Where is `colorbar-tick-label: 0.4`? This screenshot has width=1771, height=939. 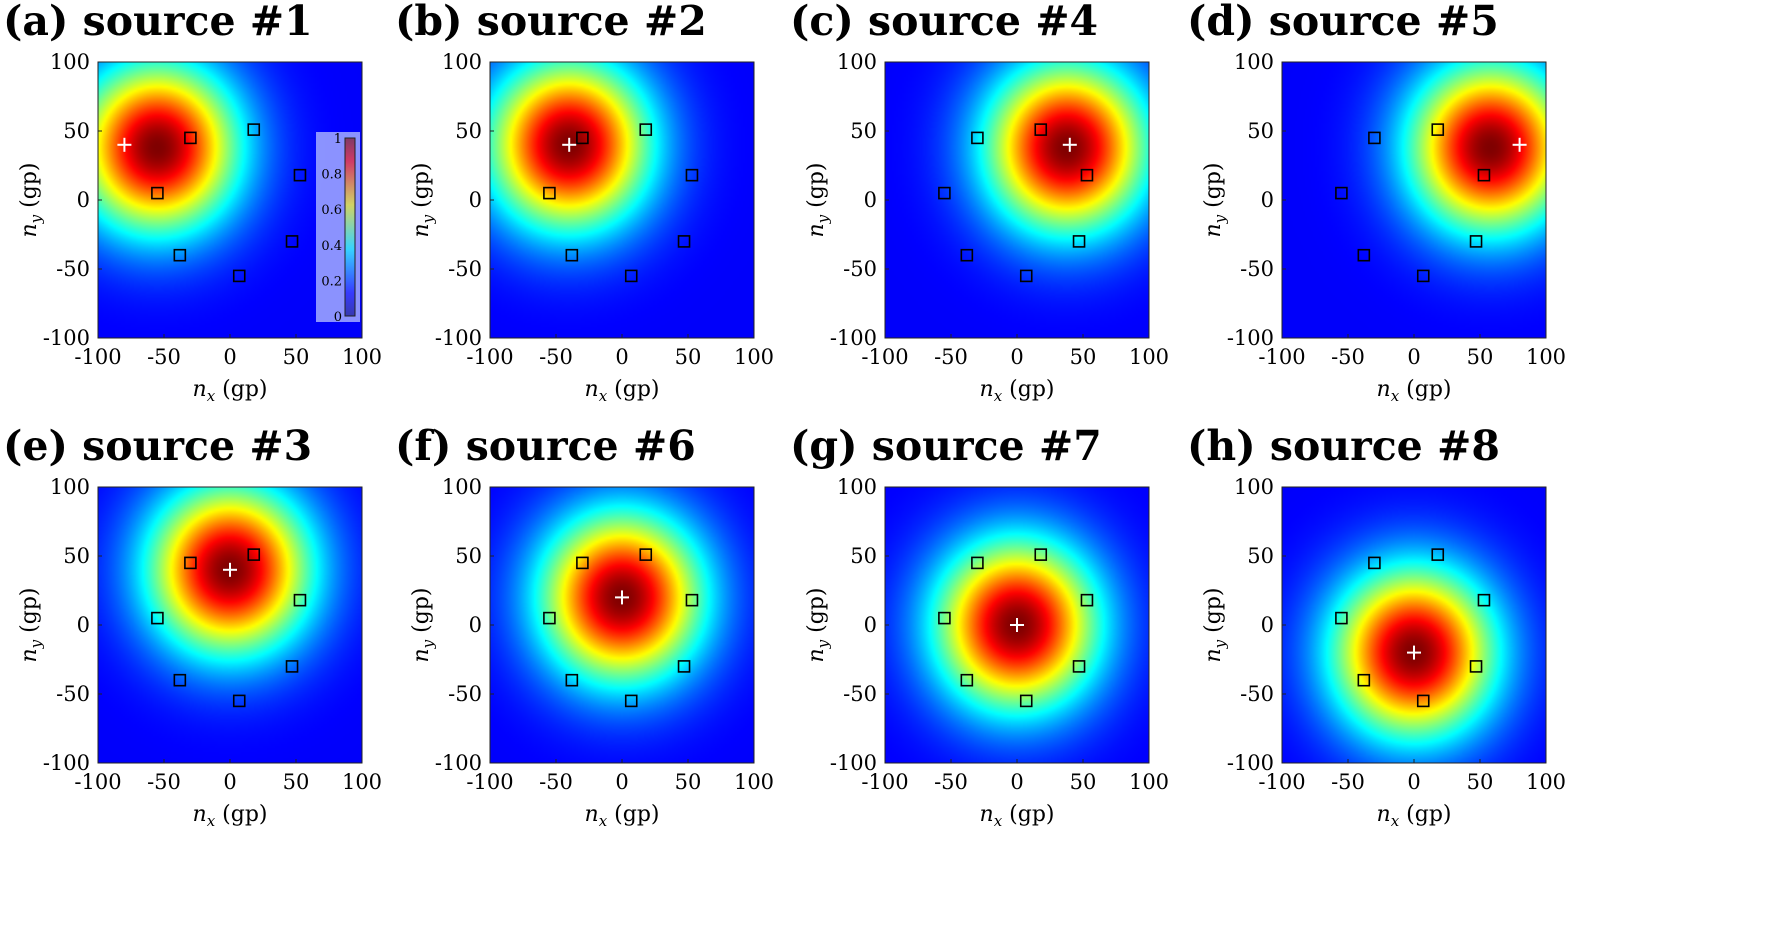
colorbar-tick-label: 0.4 is located at coordinates (331, 246).